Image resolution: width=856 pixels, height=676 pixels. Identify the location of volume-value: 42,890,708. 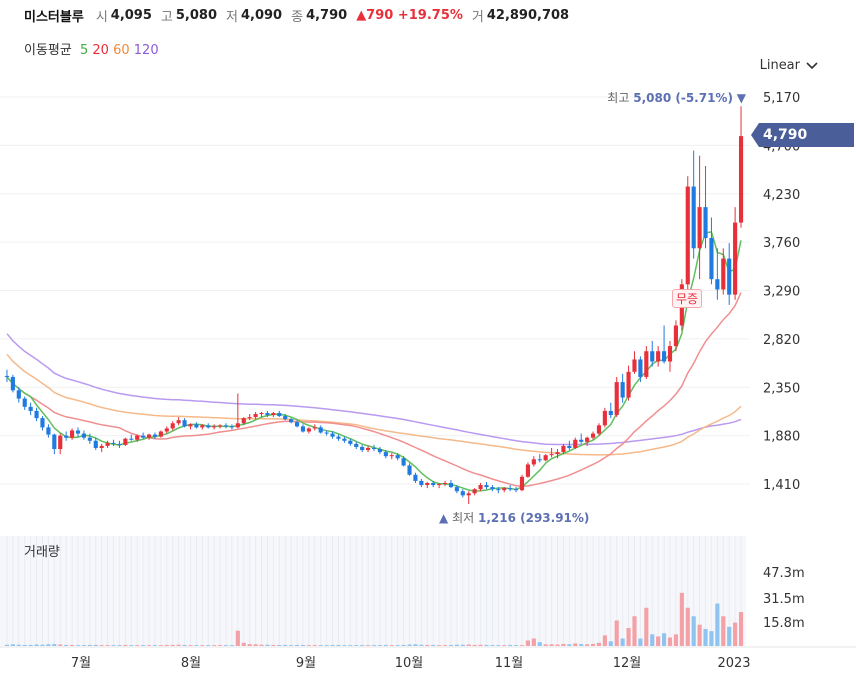
(528, 15).